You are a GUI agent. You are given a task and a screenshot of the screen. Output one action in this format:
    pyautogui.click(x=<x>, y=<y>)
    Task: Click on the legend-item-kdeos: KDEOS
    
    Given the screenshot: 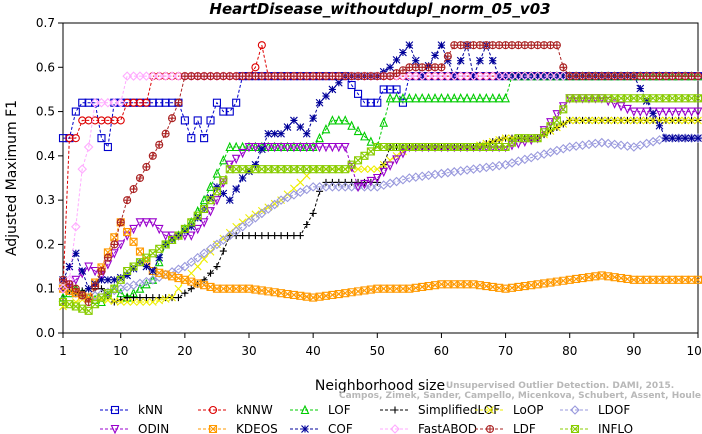 What is the action you would take?
    pyautogui.click(x=238, y=428)
    